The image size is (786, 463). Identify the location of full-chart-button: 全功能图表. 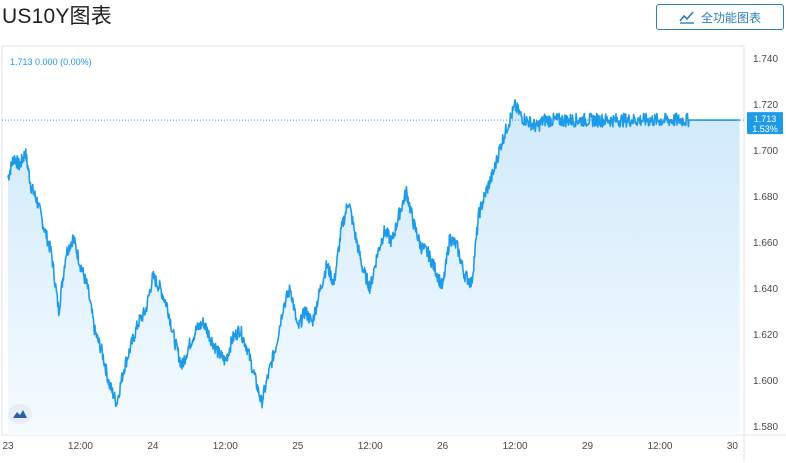
(720, 17).